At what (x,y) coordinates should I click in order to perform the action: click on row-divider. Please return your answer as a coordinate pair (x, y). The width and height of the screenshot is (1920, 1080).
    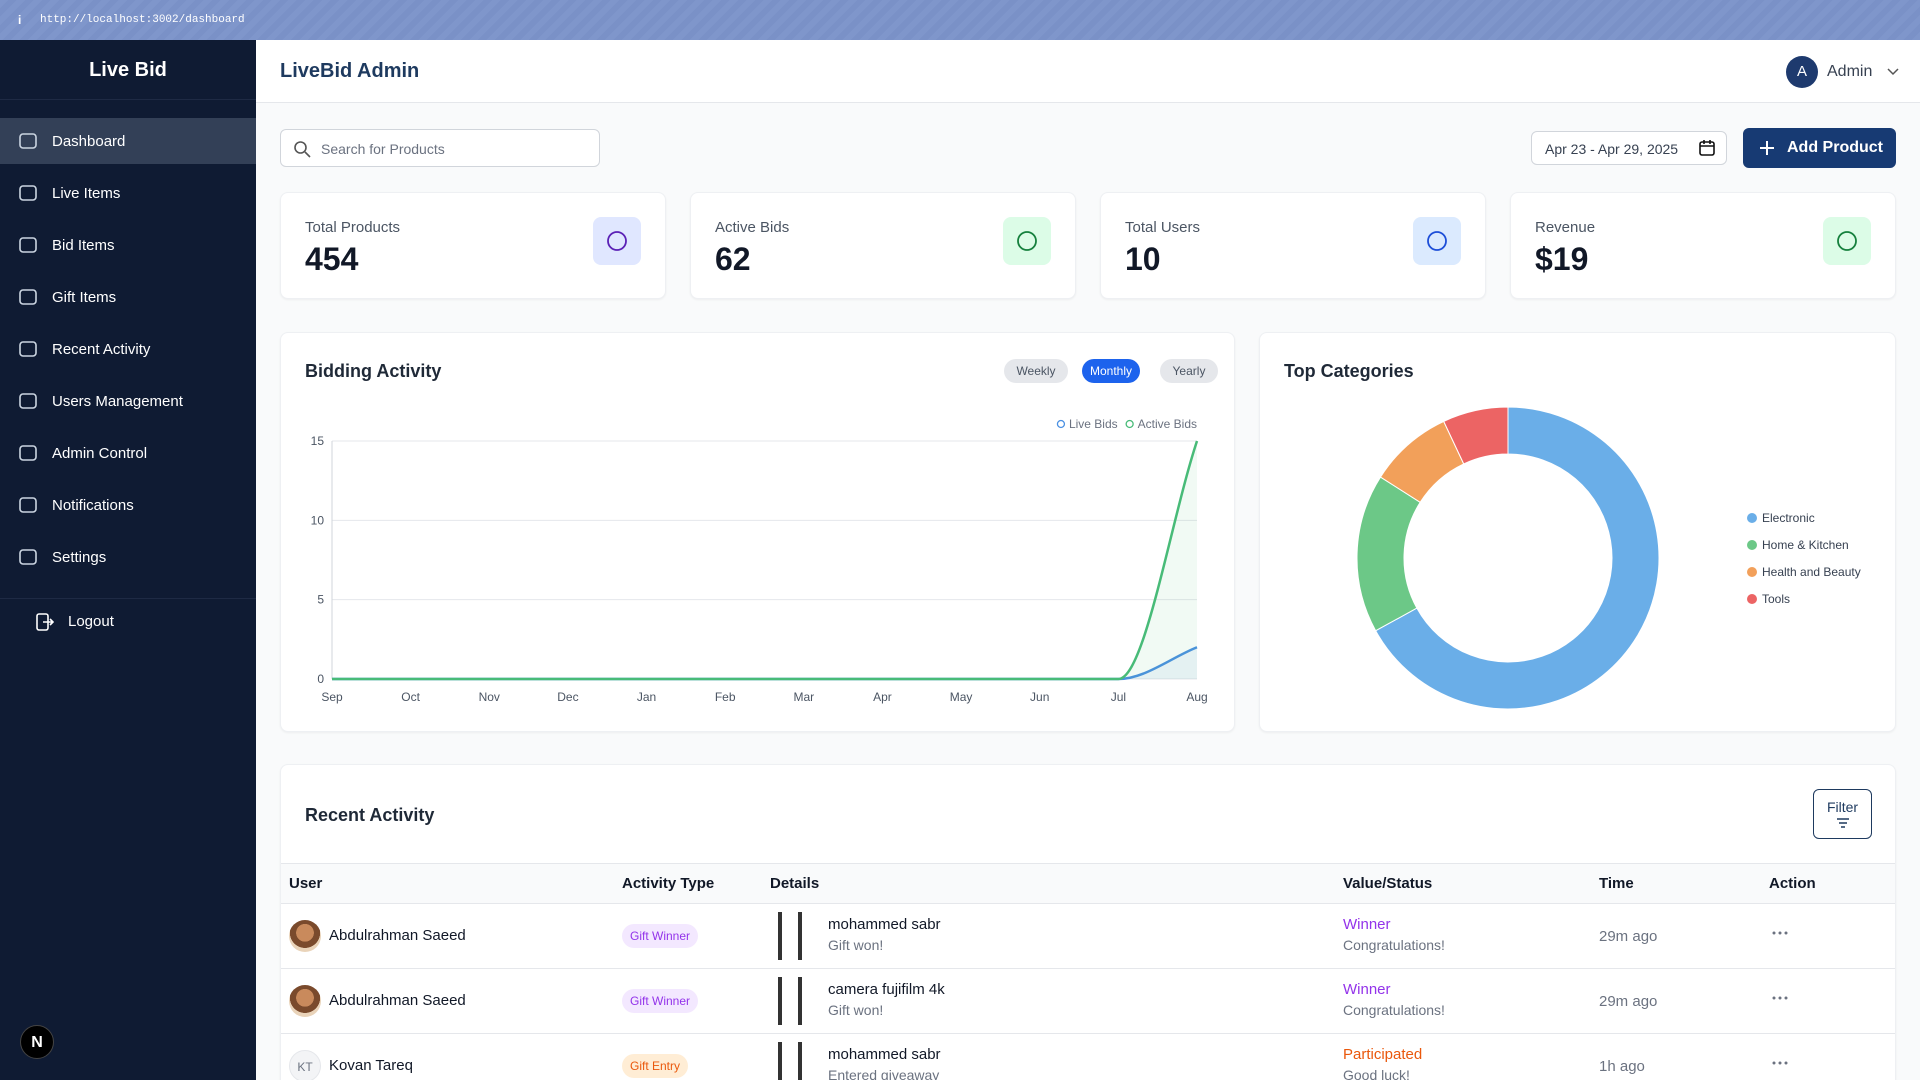
    Looking at the image, I should click on (1088, 968).